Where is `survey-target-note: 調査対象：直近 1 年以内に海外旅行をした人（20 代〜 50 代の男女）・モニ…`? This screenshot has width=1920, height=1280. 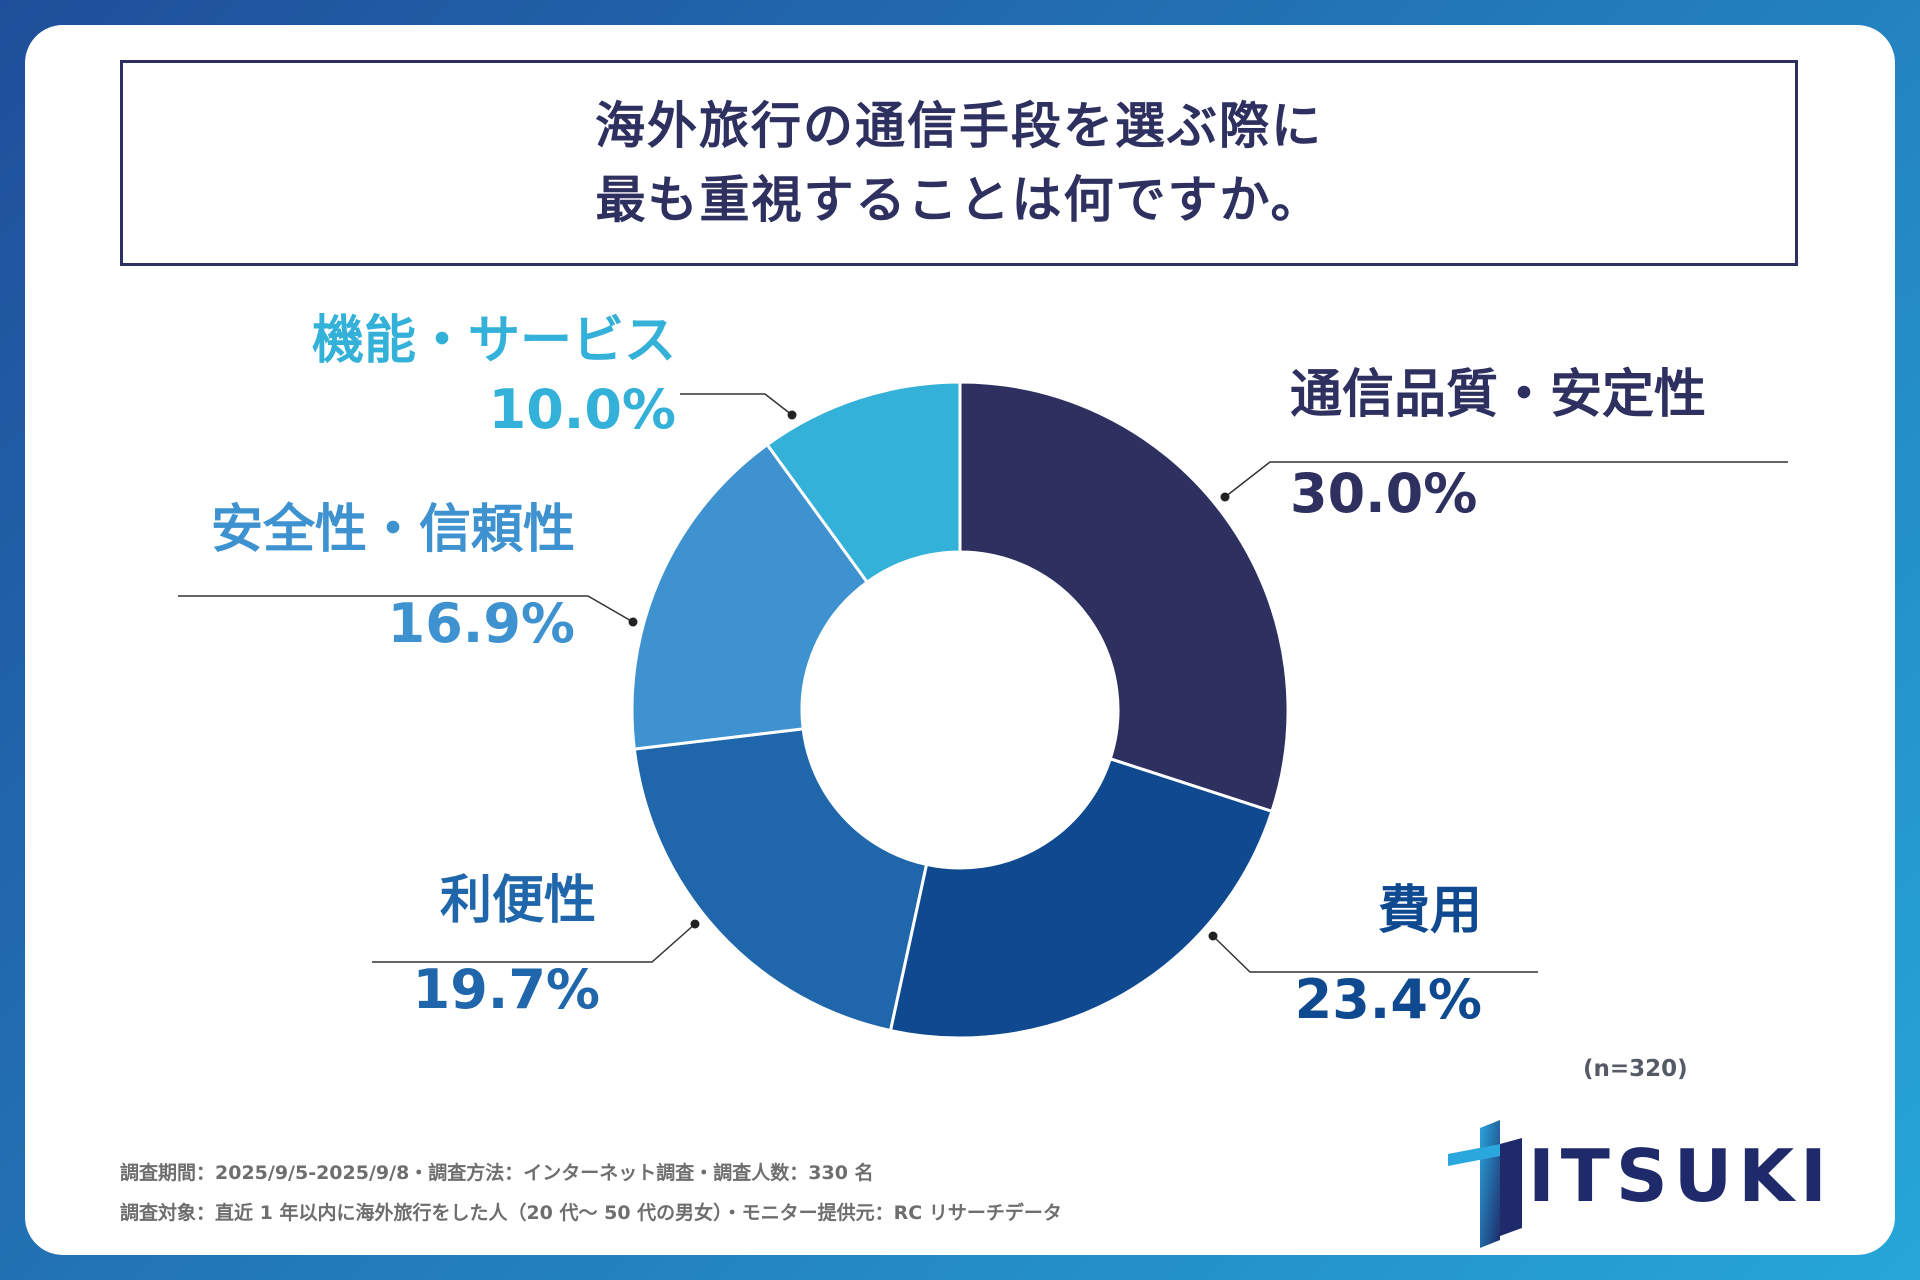
survey-target-note: 調査対象：直近 1 年以内に海外旅行をした人（20 代〜 50 代の男女）・モニ… is located at coordinates (591, 1213).